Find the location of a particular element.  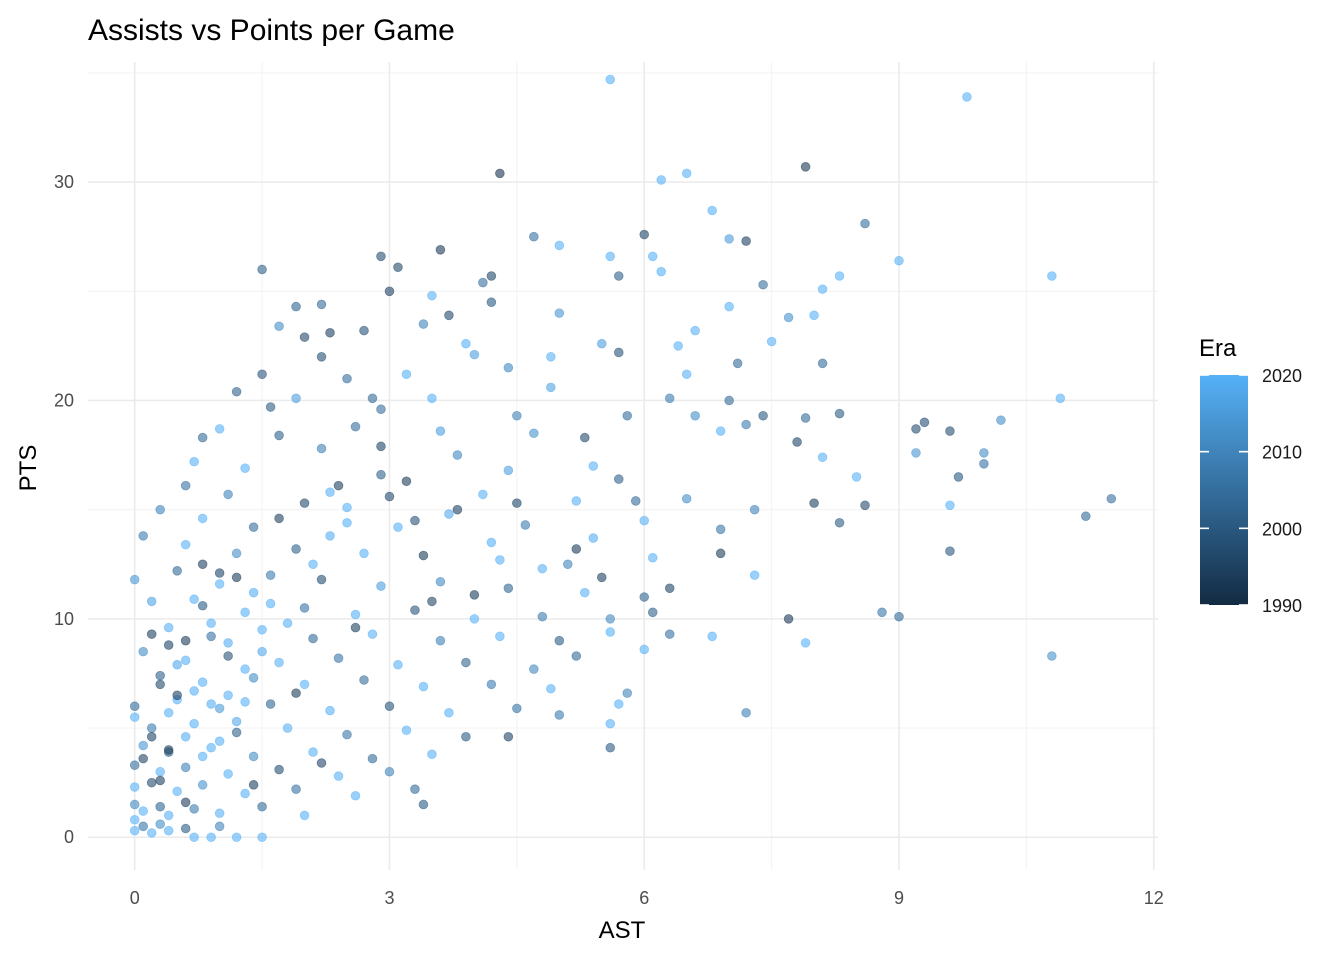

y-axis-ticks: 0 10 20 30 is located at coordinates (64, 509).